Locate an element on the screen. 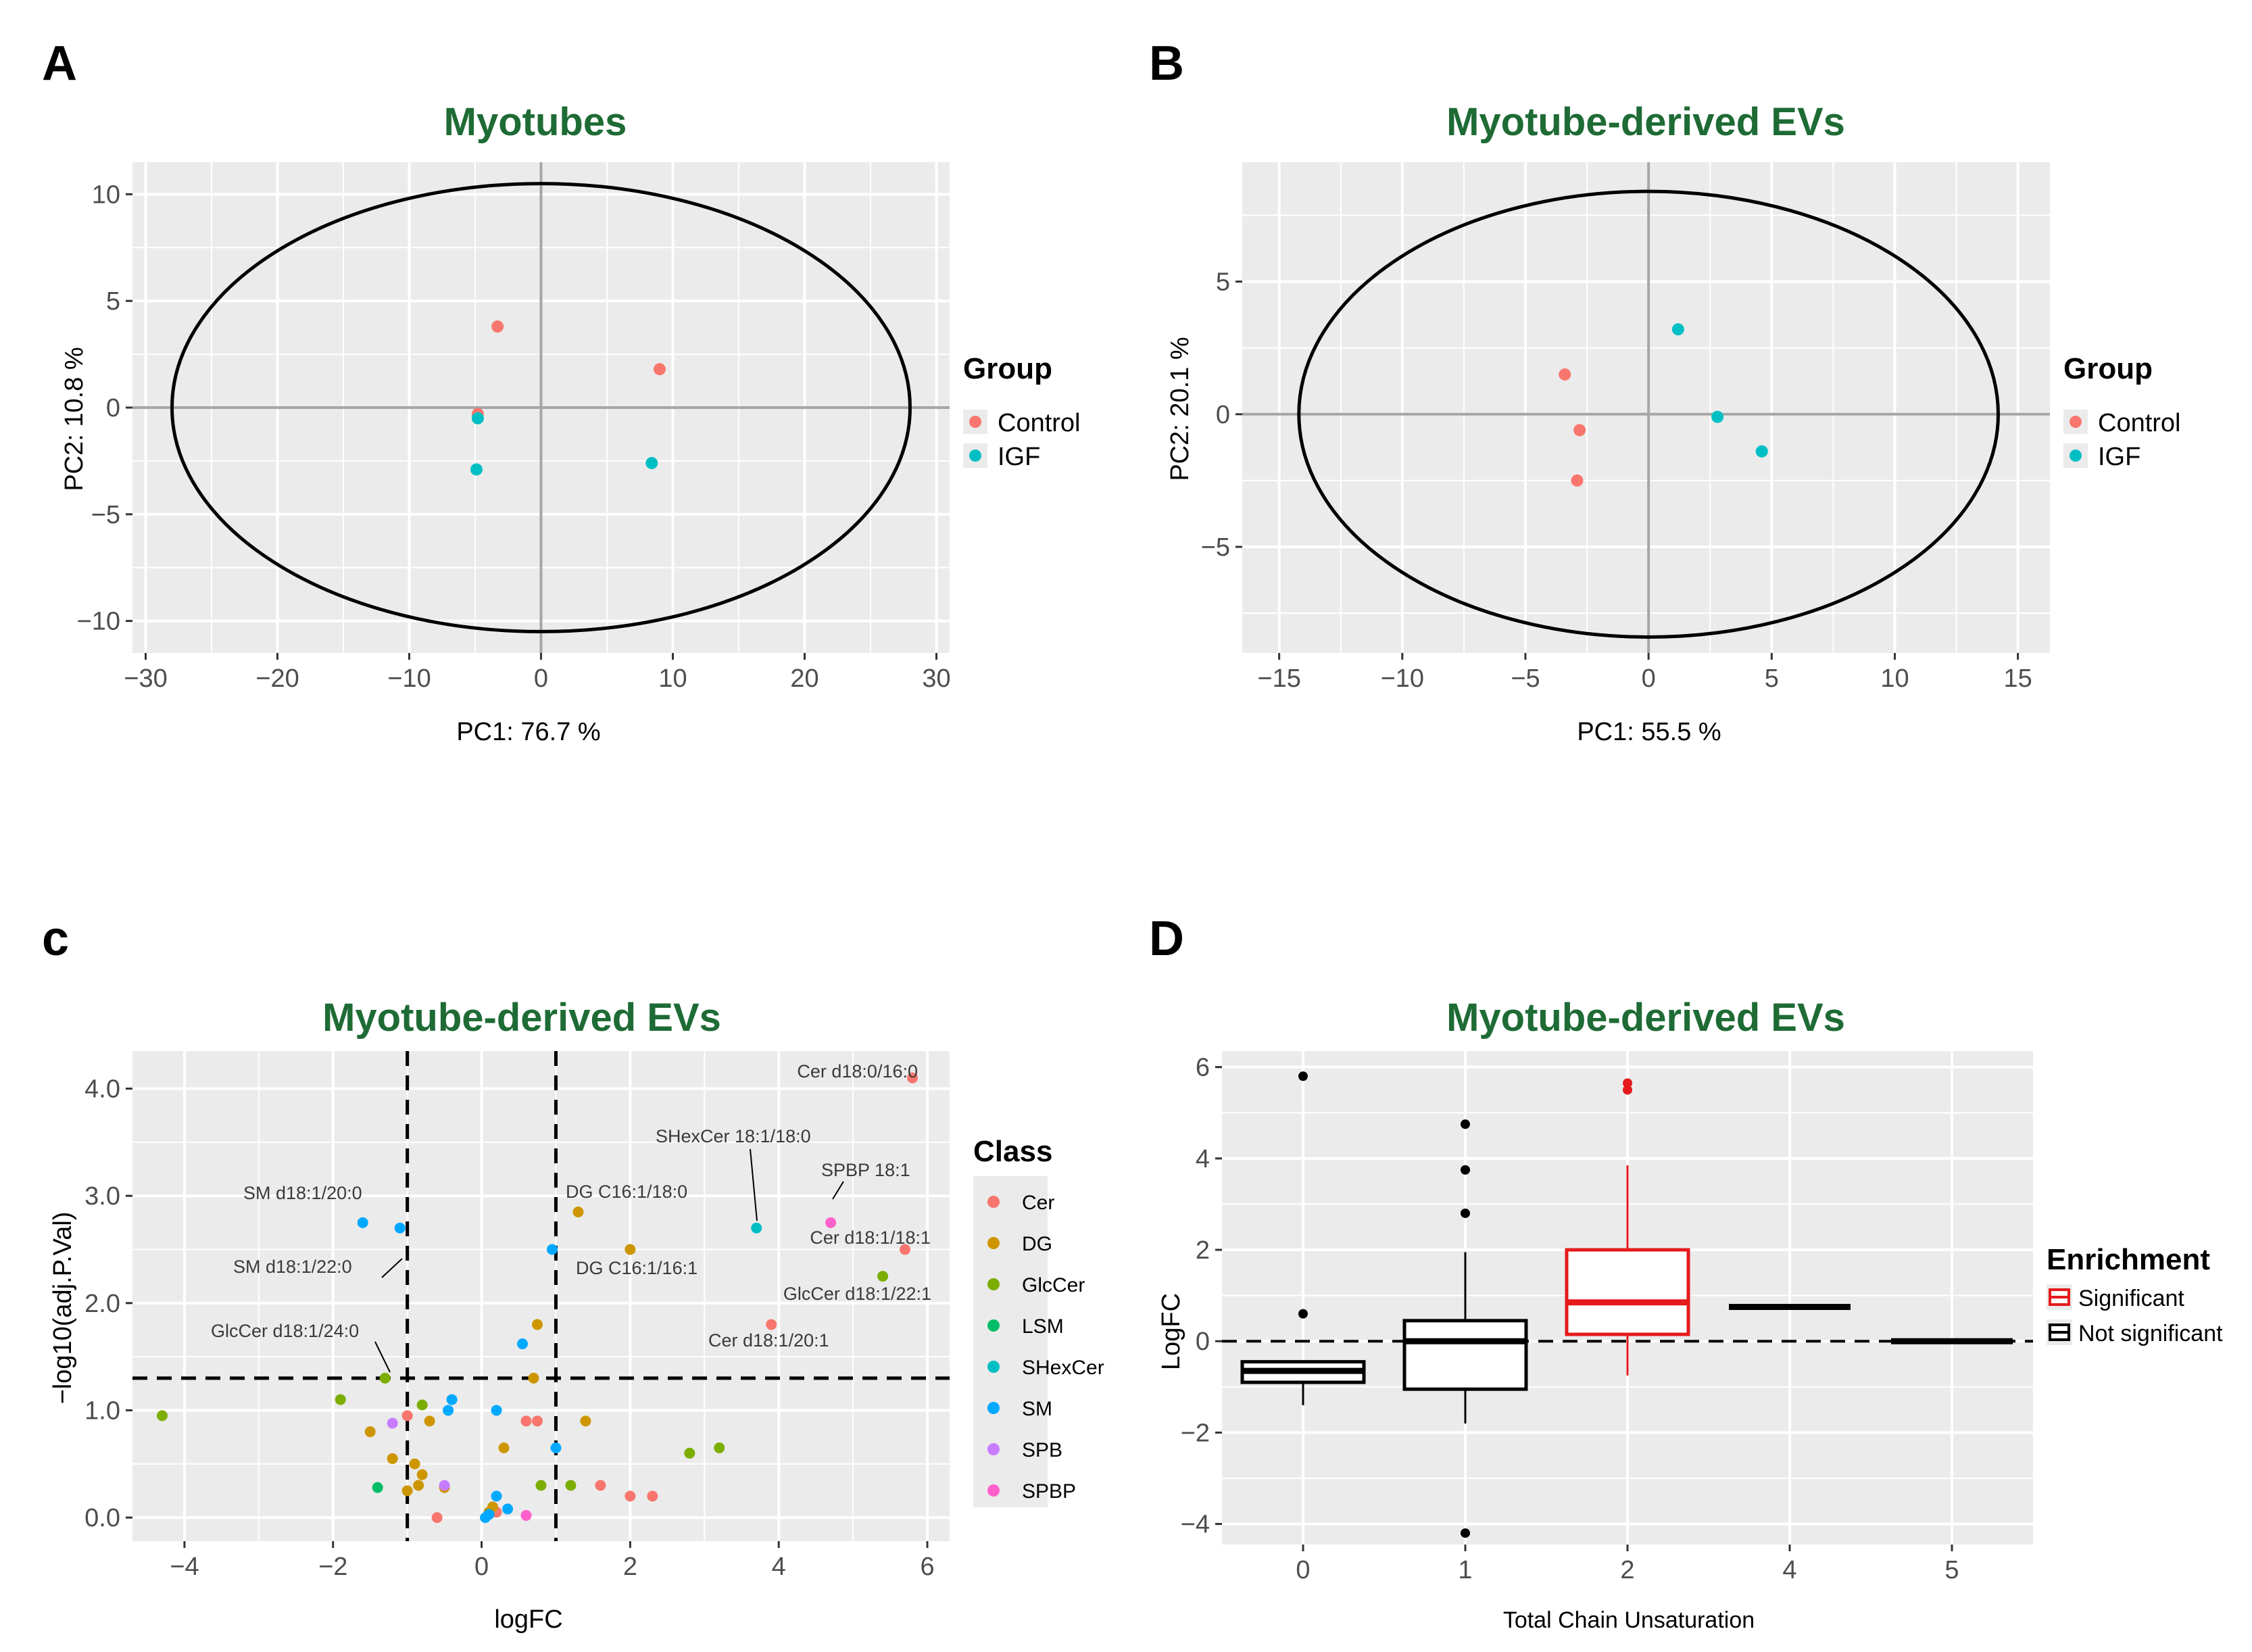  leader-line-spbp is located at coordinates (838, 1190).